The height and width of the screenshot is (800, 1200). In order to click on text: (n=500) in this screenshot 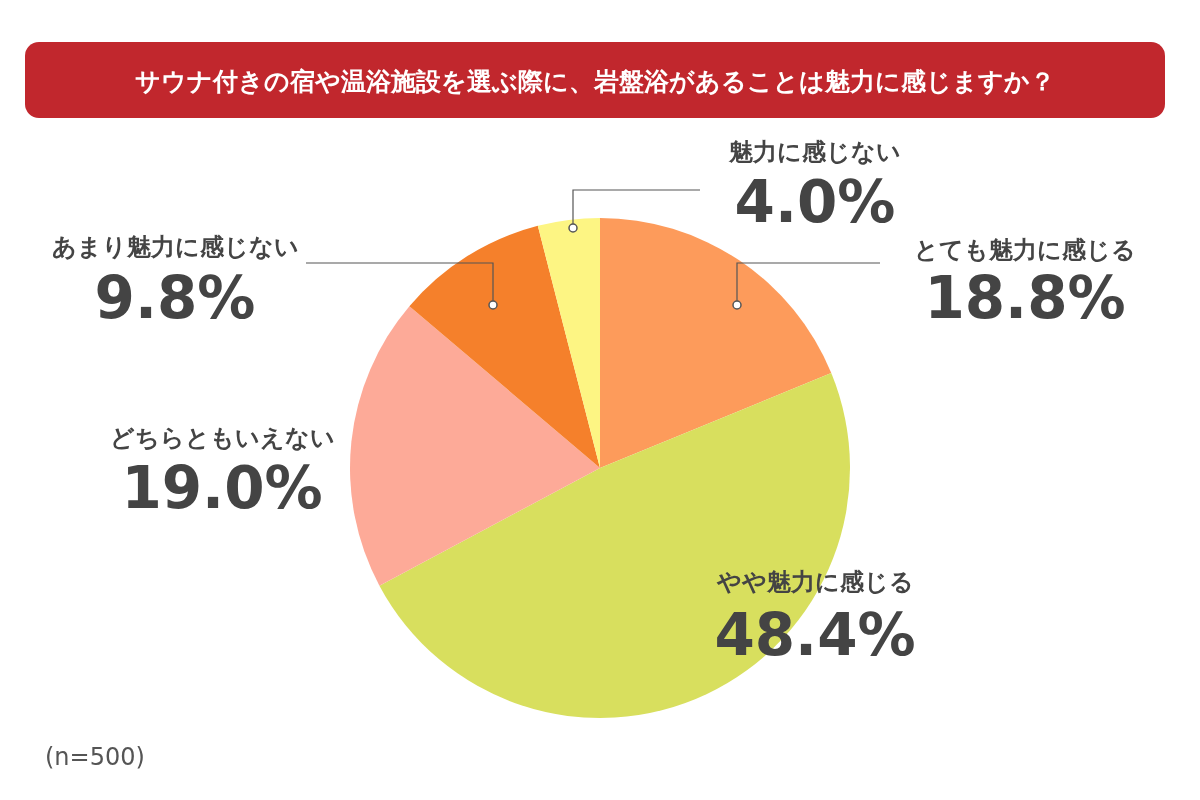, I will do `click(95, 757)`.